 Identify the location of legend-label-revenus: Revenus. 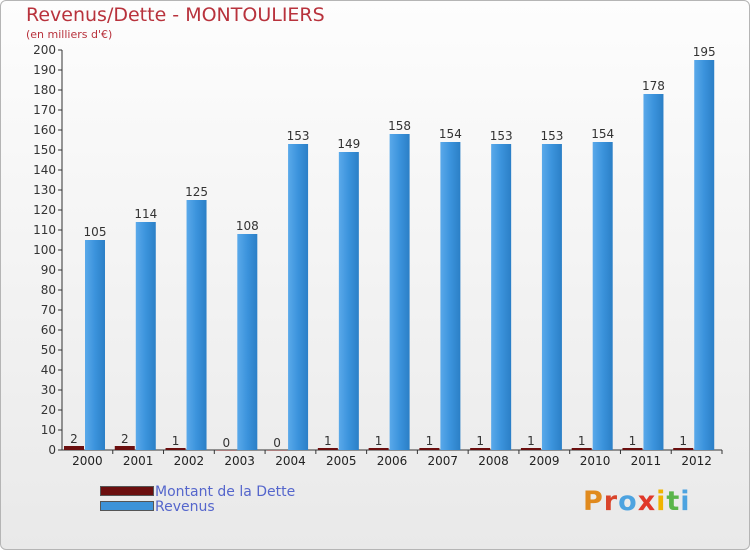
(185, 507).